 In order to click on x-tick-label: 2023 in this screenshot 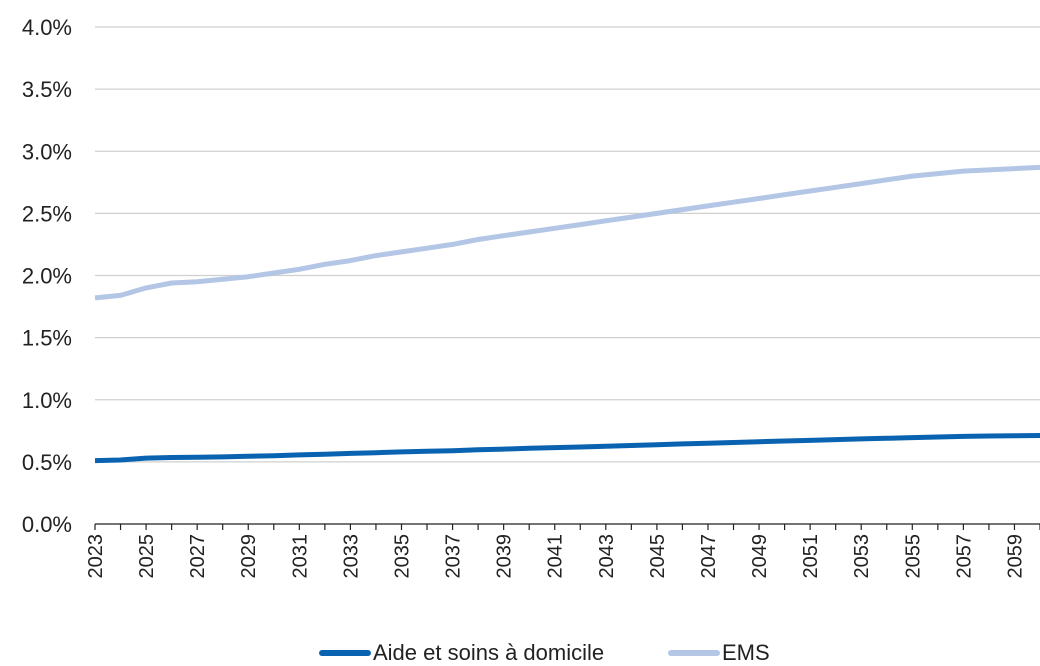, I will do `click(96, 556)`.